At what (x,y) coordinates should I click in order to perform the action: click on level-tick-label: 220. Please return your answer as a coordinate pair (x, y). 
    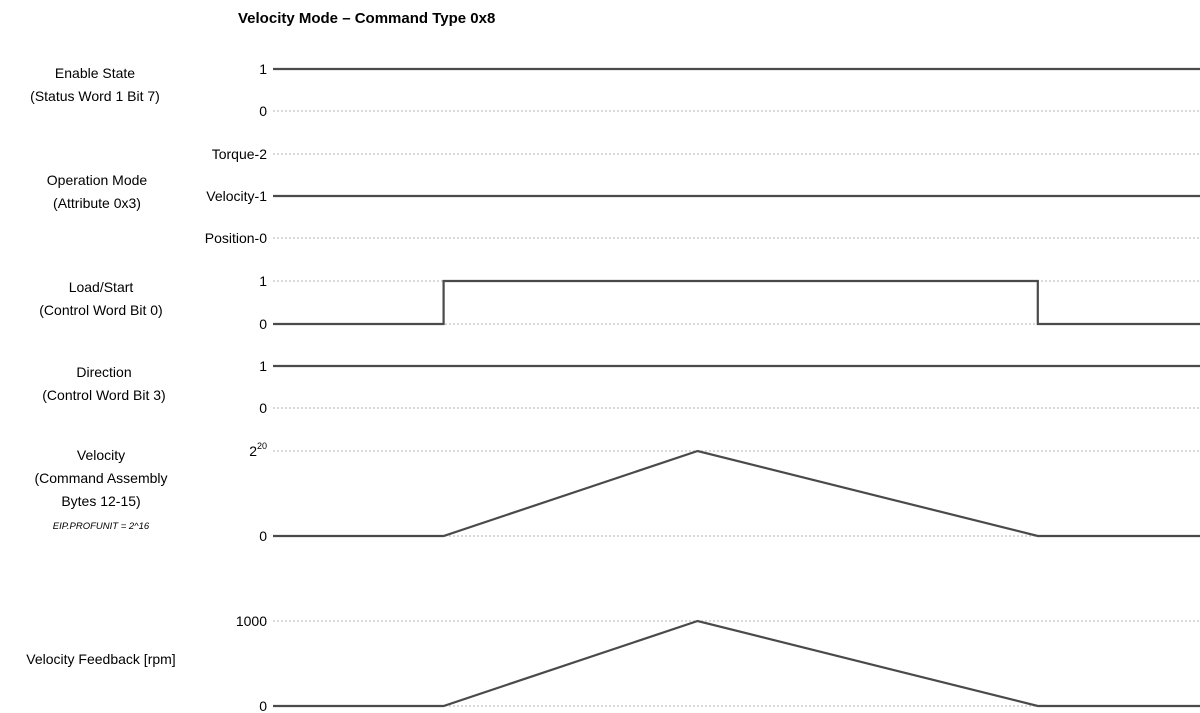
    Looking at the image, I should click on (258, 450).